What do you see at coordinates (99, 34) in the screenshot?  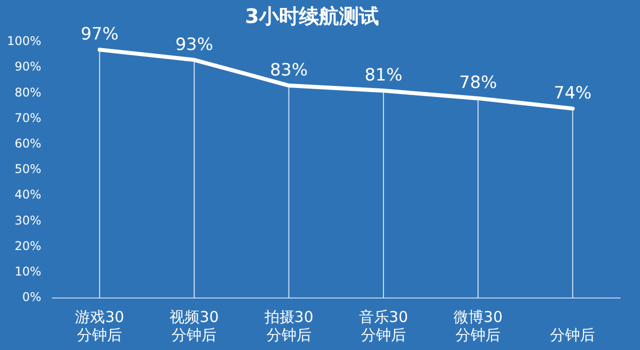 I see `data-label: 97%` at bounding box center [99, 34].